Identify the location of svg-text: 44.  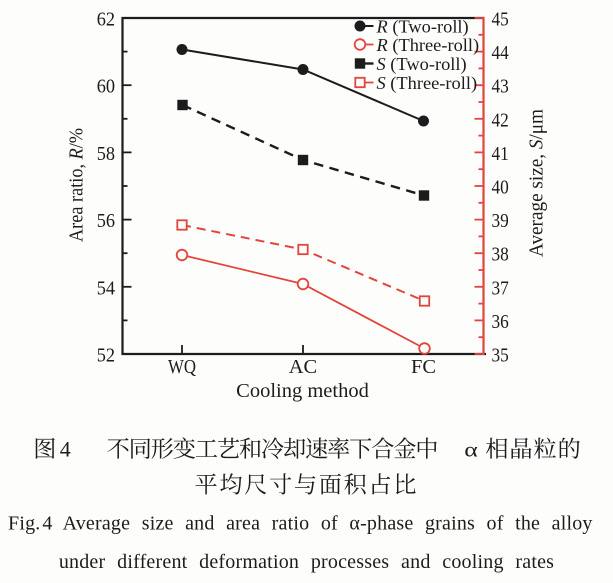
(500, 53).